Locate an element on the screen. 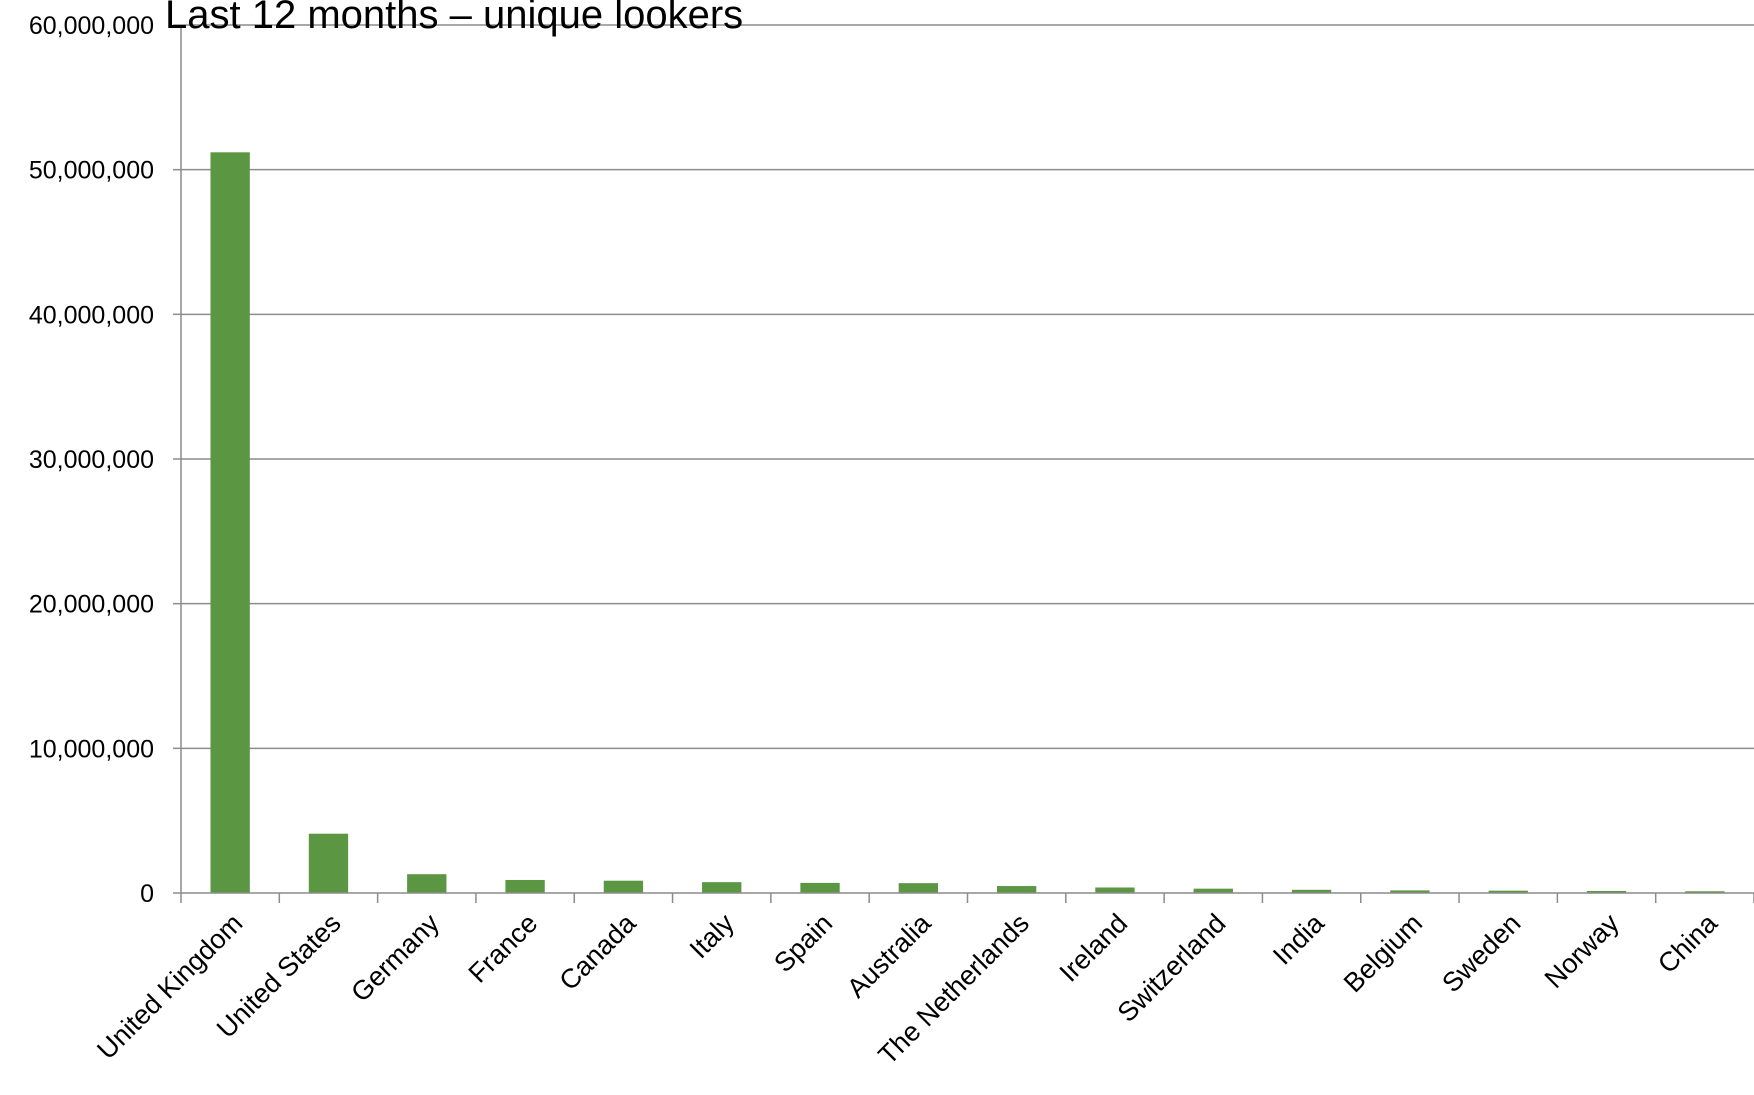 This screenshot has height=1095, width=1754. x-tick-label: Norway is located at coordinates (1582, 951).